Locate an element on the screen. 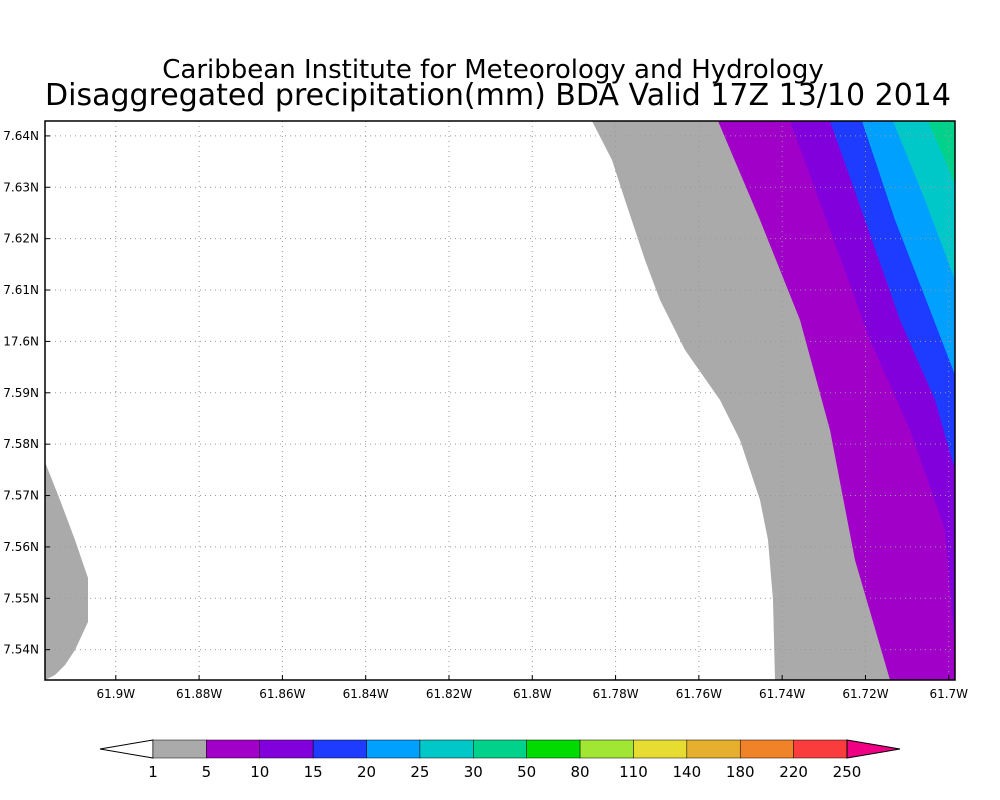  colorbar-label: 25 is located at coordinates (419, 772).